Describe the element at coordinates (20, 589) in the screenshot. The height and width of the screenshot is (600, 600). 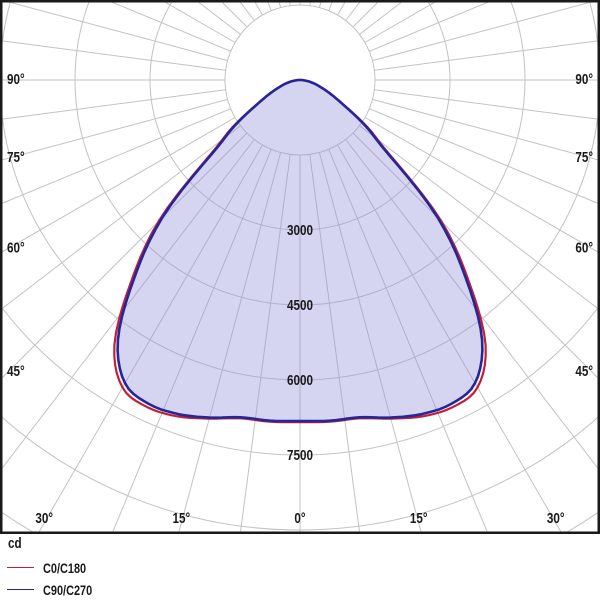
I see `legend-line-swatch-c90` at that location.